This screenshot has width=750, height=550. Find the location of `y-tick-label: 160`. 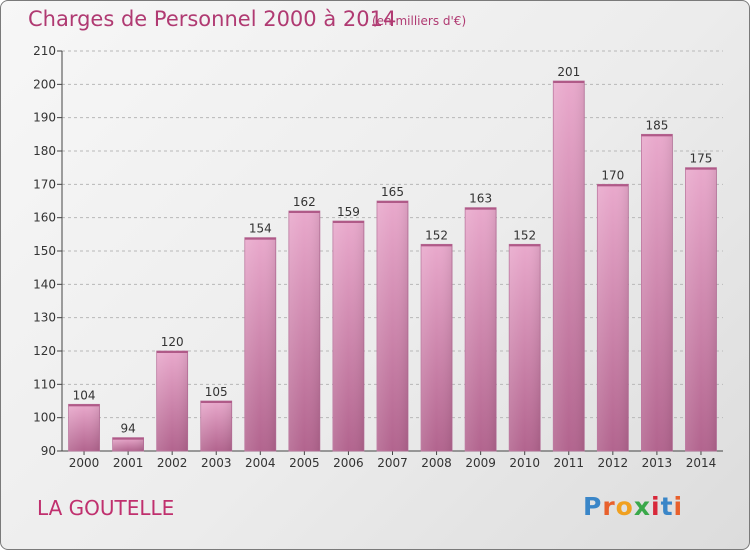

y-tick-label: 160 is located at coordinates (44, 218).